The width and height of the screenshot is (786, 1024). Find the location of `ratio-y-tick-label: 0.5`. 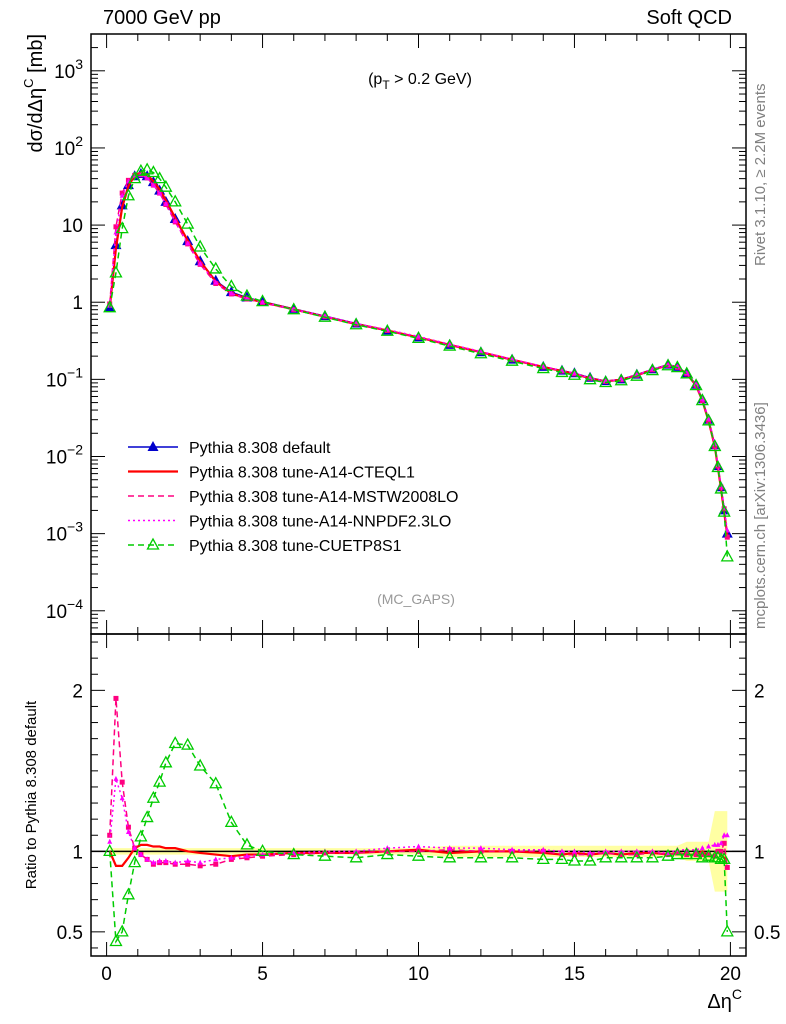

ratio-y-tick-label: 0.5 is located at coordinates (70, 933).